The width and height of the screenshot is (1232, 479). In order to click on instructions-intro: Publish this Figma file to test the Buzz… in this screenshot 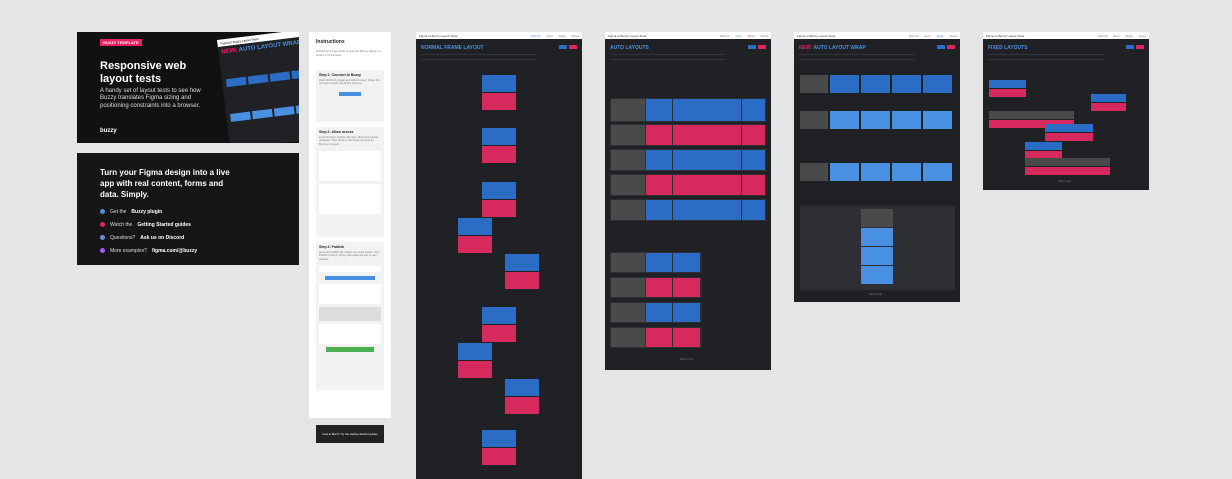, I will do `click(348, 53)`.